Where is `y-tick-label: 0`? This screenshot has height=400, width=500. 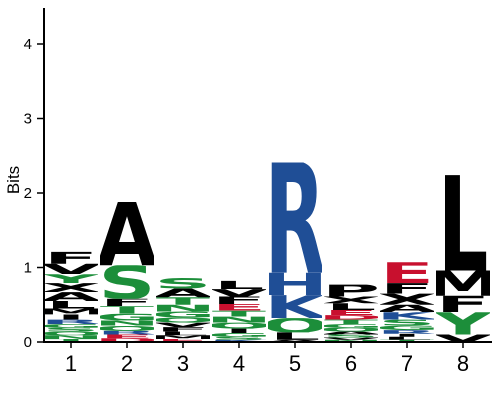 y-tick-label: 0 is located at coordinates (28, 342).